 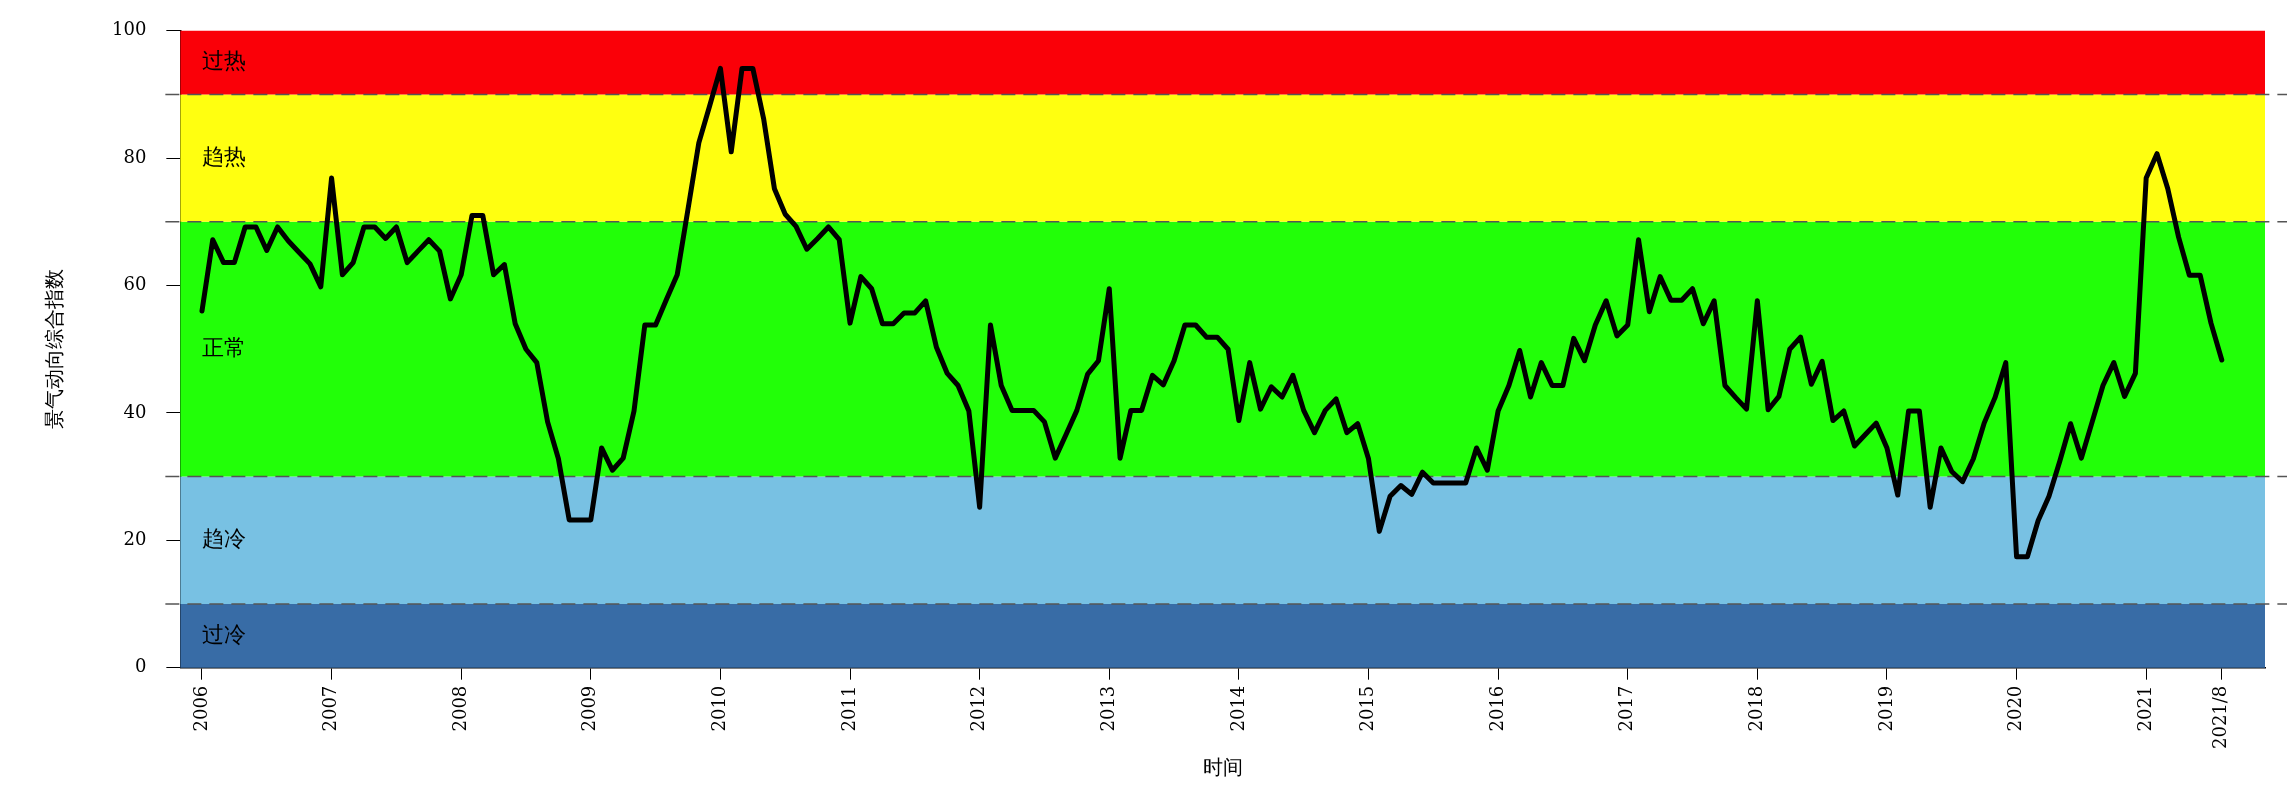 What do you see at coordinates (224, 61) in the screenshot?
I see `band-label: 过热` at bounding box center [224, 61].